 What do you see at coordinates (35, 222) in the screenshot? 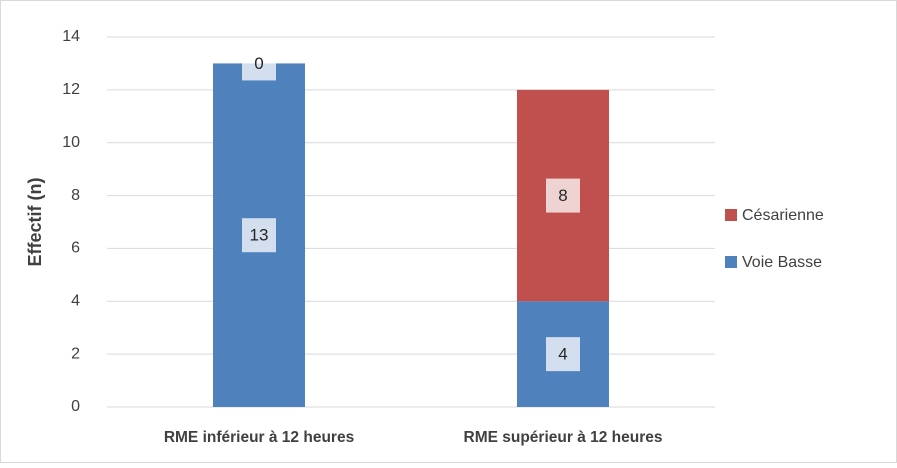
I see `y-axis-label: Effectif (n)` at bounding box center [35, 222].